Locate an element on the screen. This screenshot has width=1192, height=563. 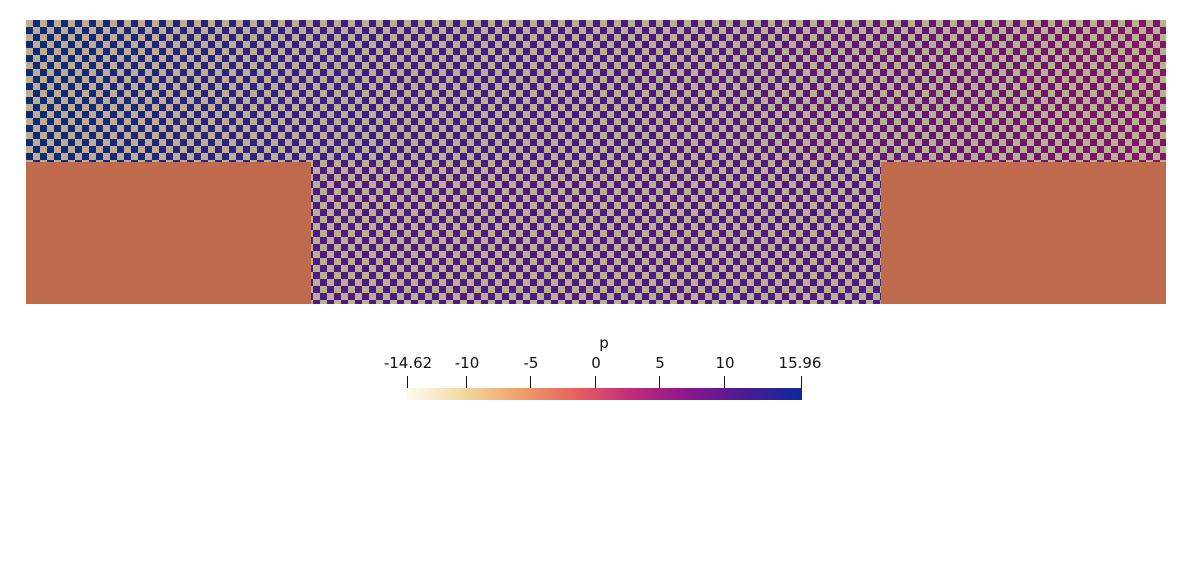
scalar-bar-title: p is located at coordinates (604, 343).